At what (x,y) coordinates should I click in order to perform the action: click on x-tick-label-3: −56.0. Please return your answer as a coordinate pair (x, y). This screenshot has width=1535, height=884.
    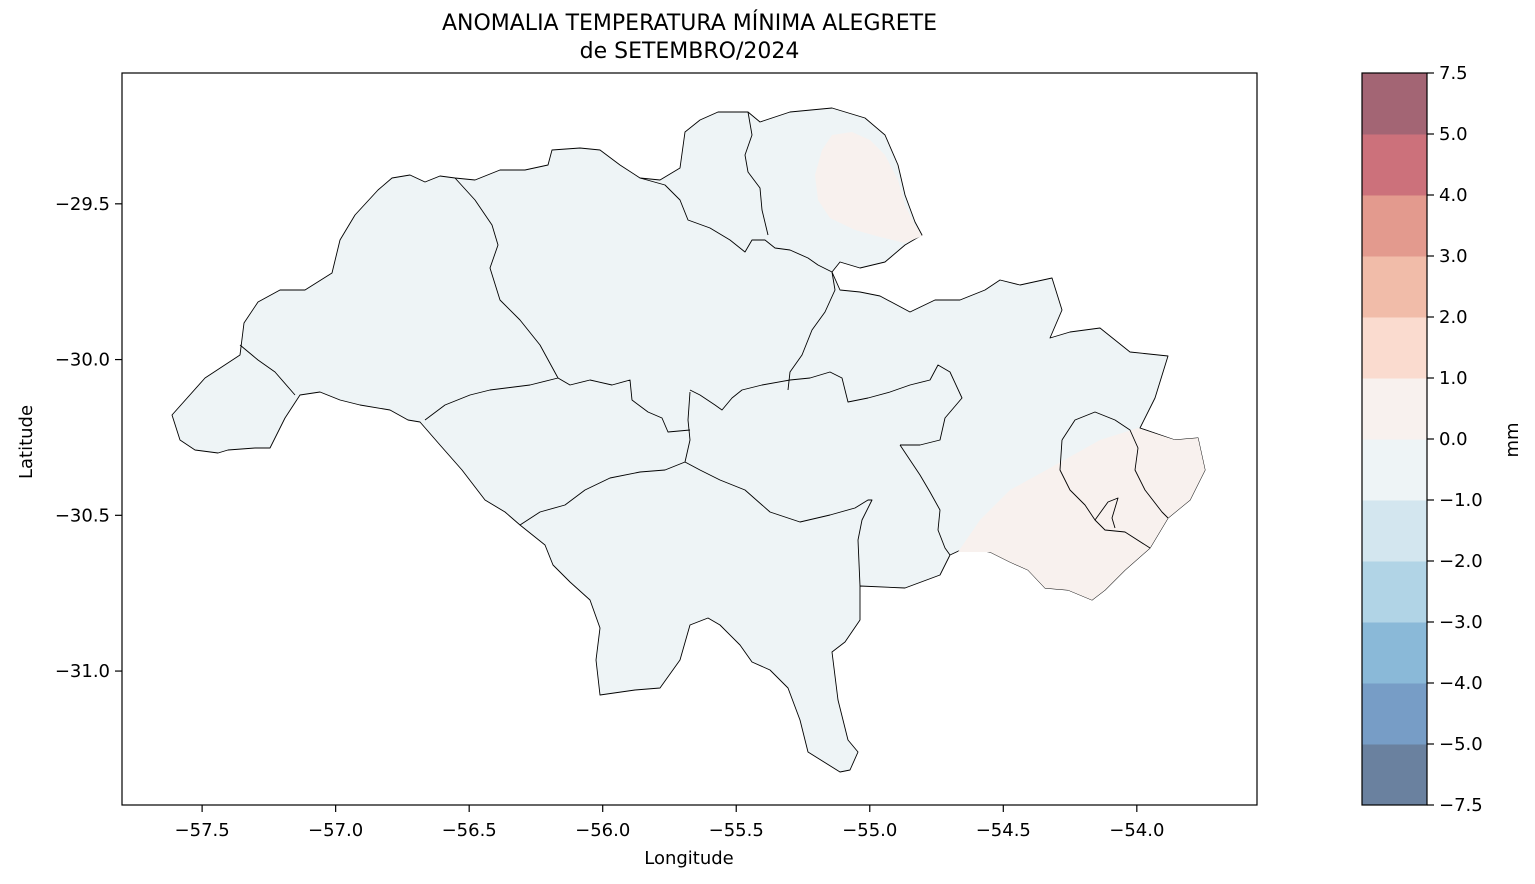
    Looking at the image, I should click on (602, 830).